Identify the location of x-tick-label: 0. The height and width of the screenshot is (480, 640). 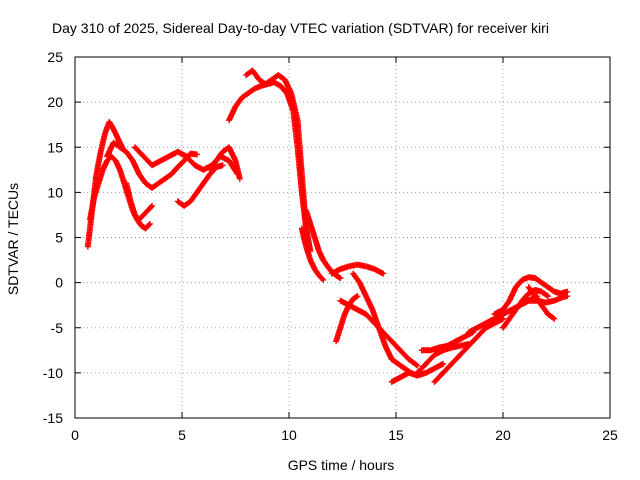
(75, 435).